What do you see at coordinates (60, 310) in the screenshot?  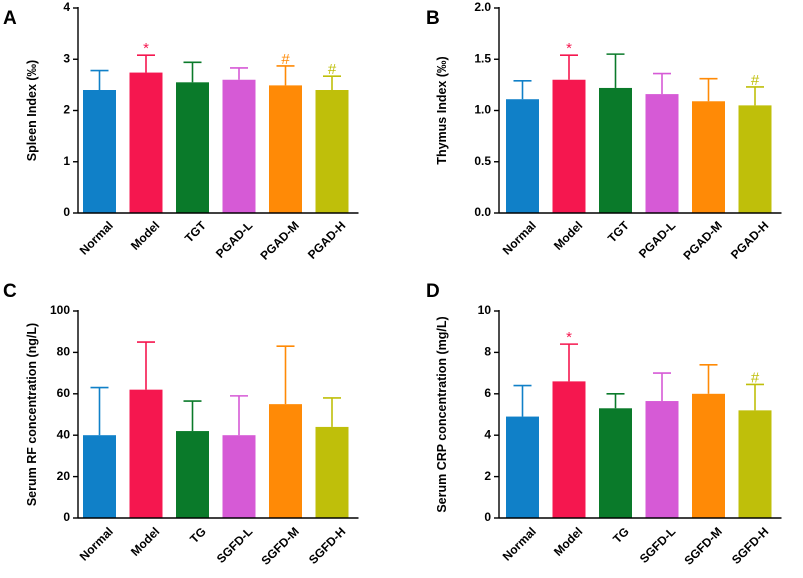 I see `y-tick-label: 100` at bounding box center [60, 310].